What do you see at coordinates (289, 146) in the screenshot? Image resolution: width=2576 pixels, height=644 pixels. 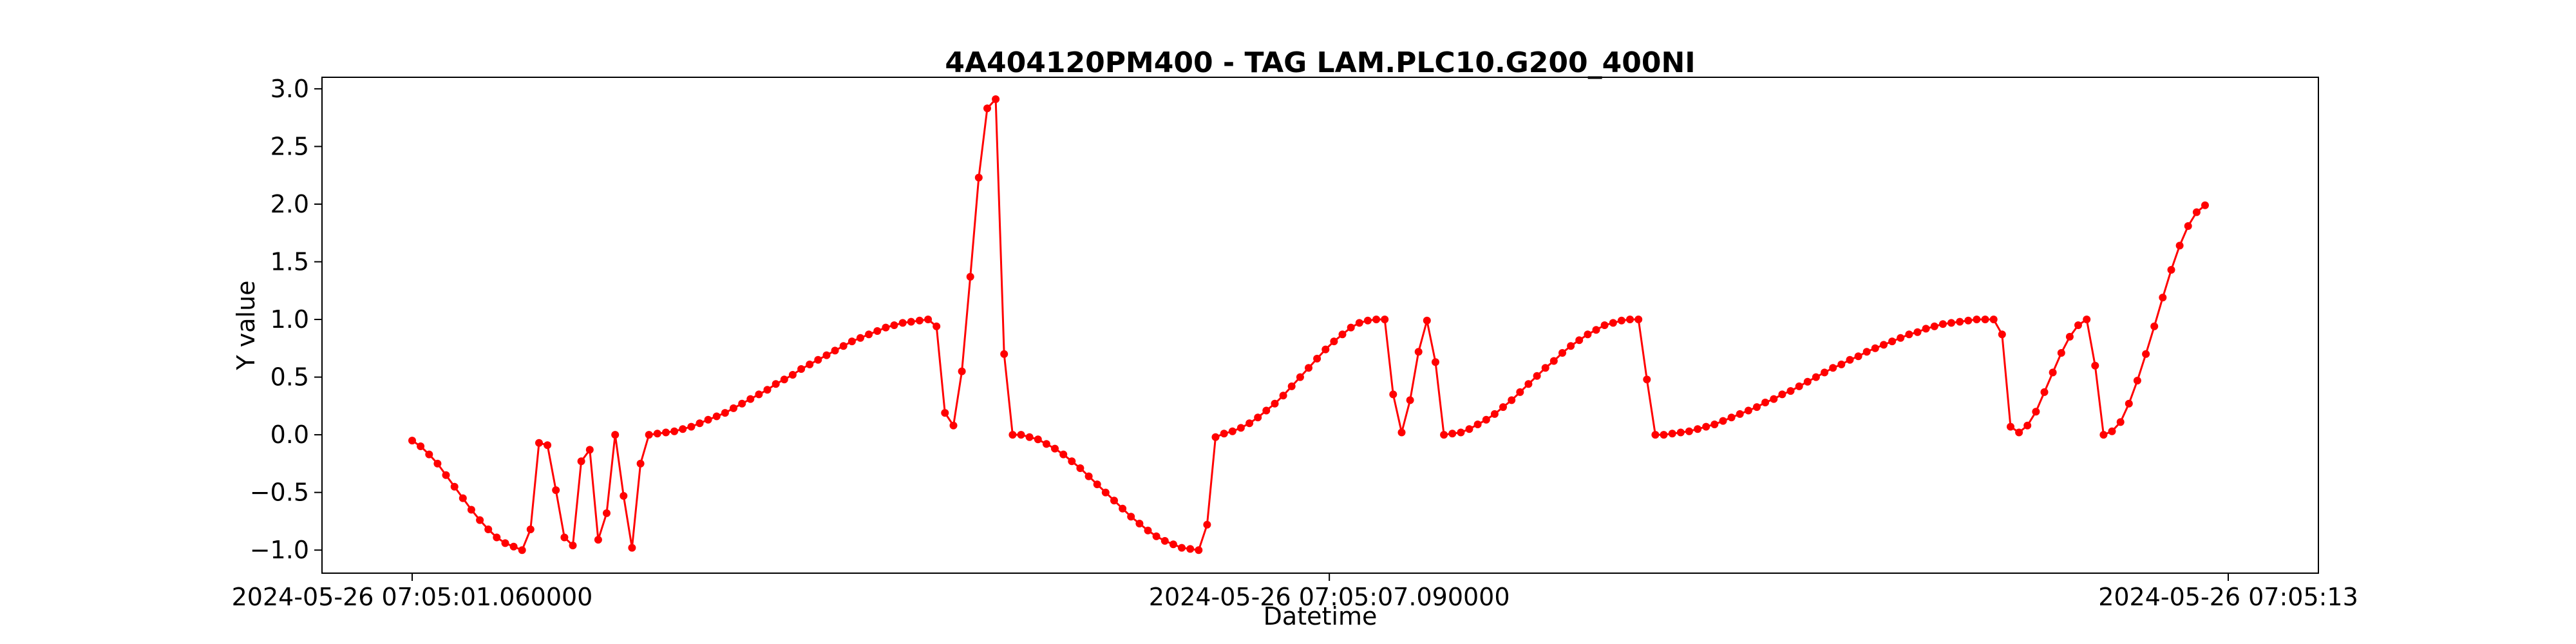 I see `y-tick-label: 2.5` at bounding box center [289, 146].